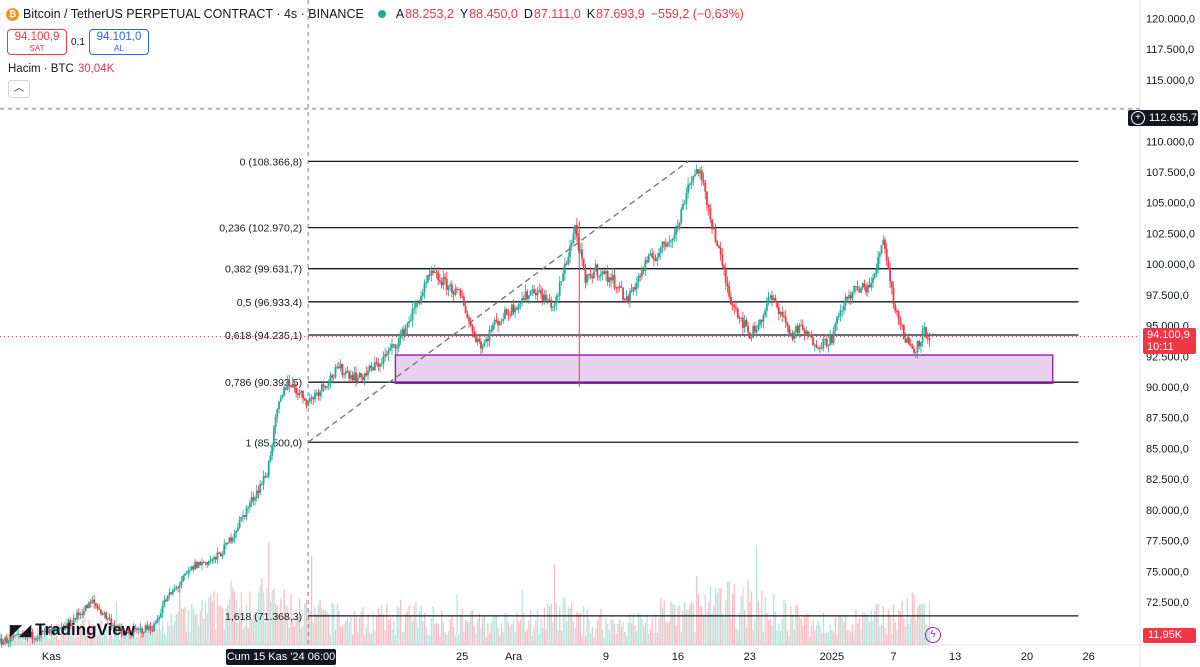 The height and width of the screenshot is (667, 1200). What do you see at coordinates (1170, 204) in the screenshot?
I see `y-tick-label: 105.000,0` at bounding box center [1170, 204].